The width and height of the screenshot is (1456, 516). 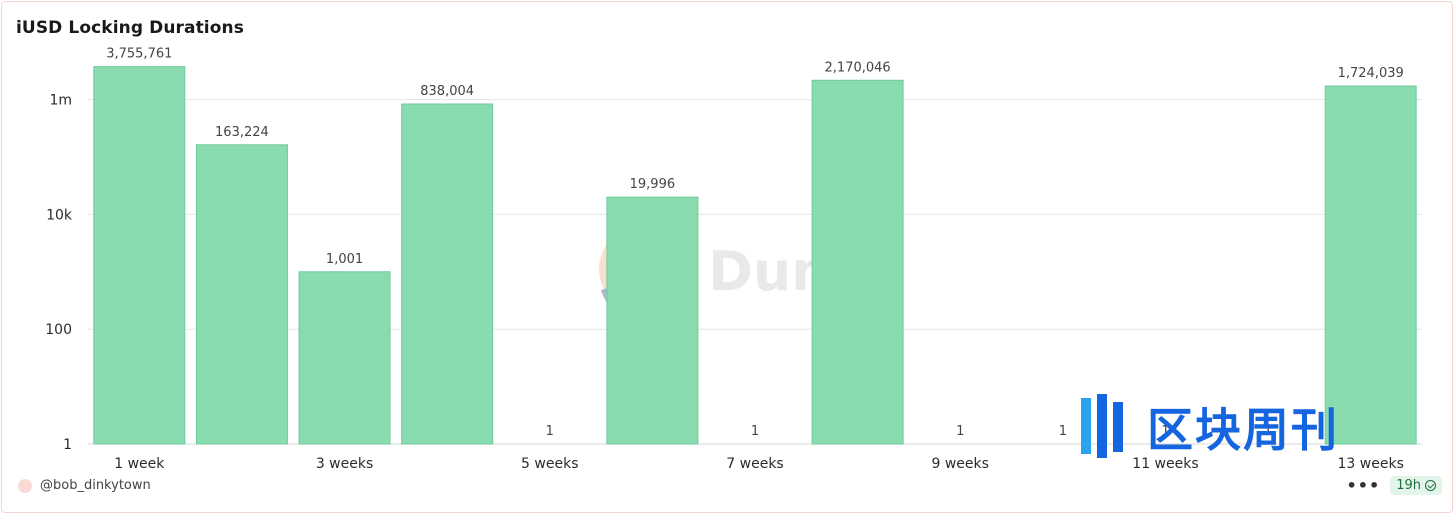 What do you see at coordinates (242, 132) in the screenshot?
I see `data-label: 163,224` at bounding box center [242, 132].